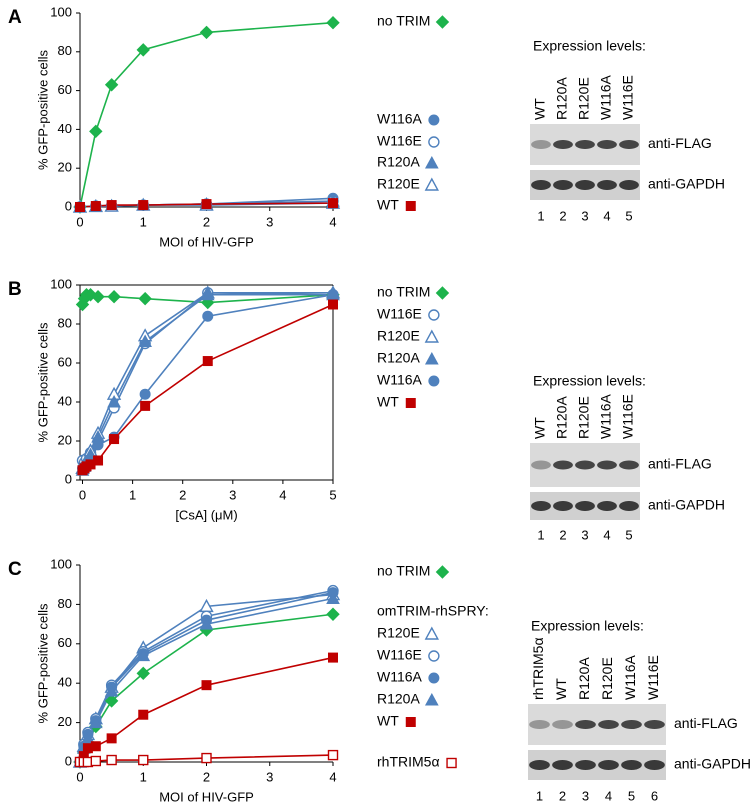 The image size is (750, 806). What do you see at coordinates (15, 289) in the screenshot?
I see `panel-label: B` at bounding box center [15, 289].